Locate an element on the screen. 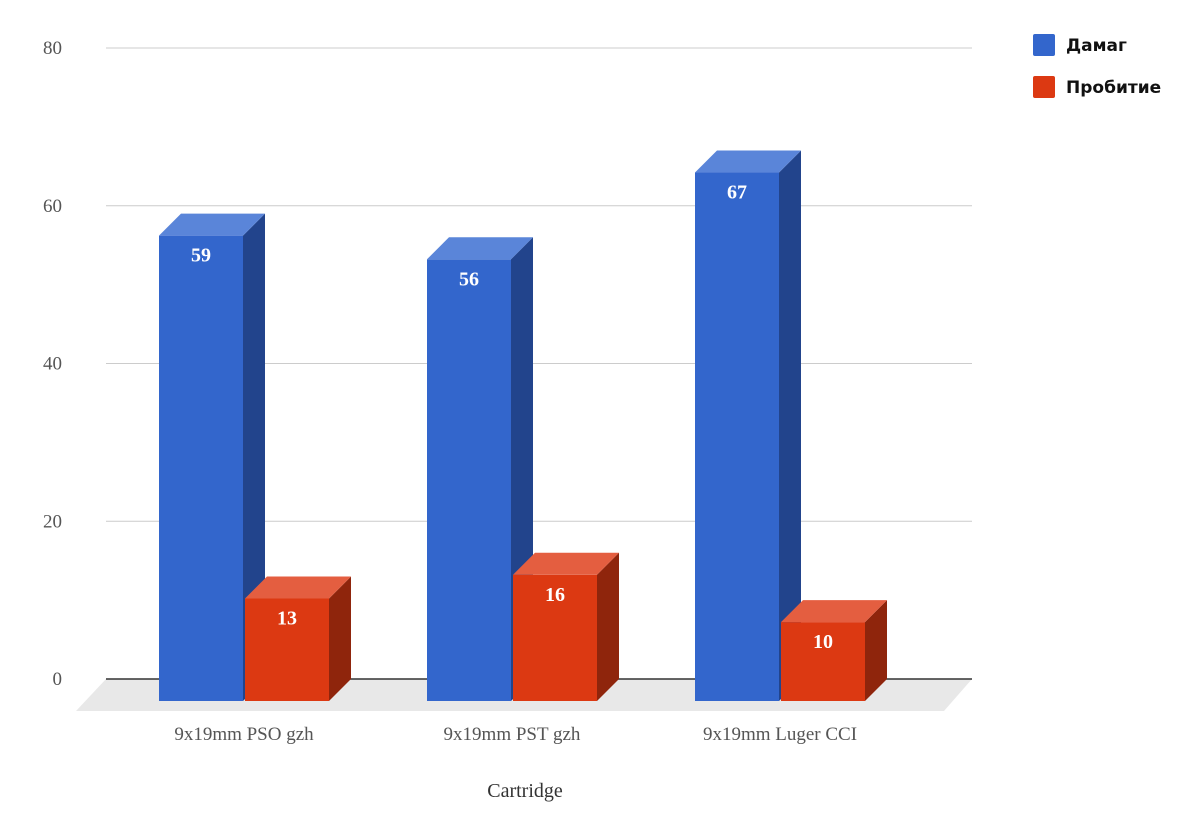  bar-penetration: 10 is located at coordinates (834, 650).